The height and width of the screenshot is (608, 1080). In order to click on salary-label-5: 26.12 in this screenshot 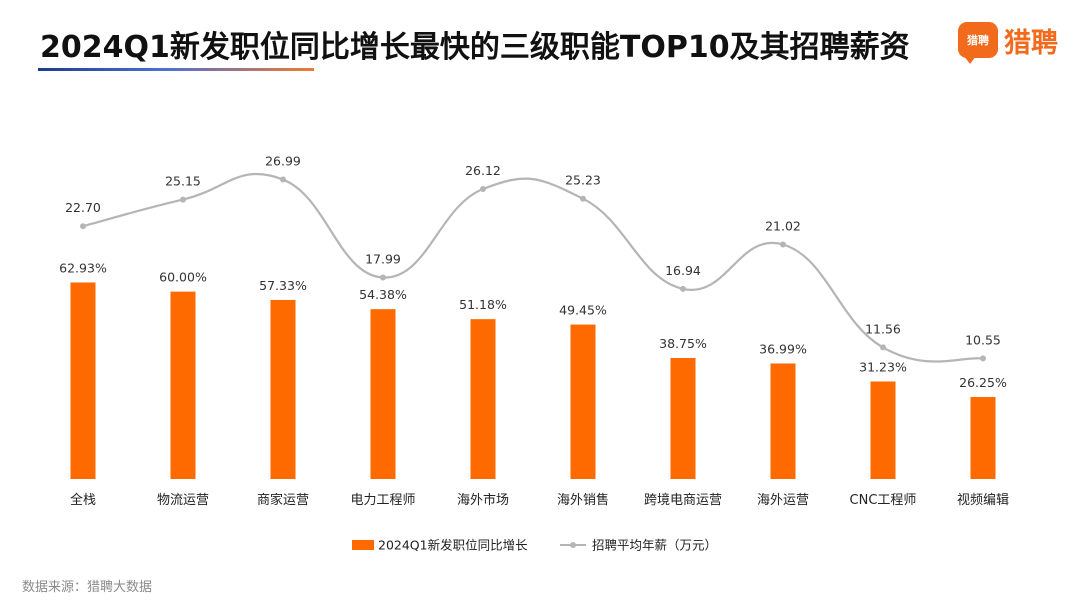, I will do `click(483, 170)`.